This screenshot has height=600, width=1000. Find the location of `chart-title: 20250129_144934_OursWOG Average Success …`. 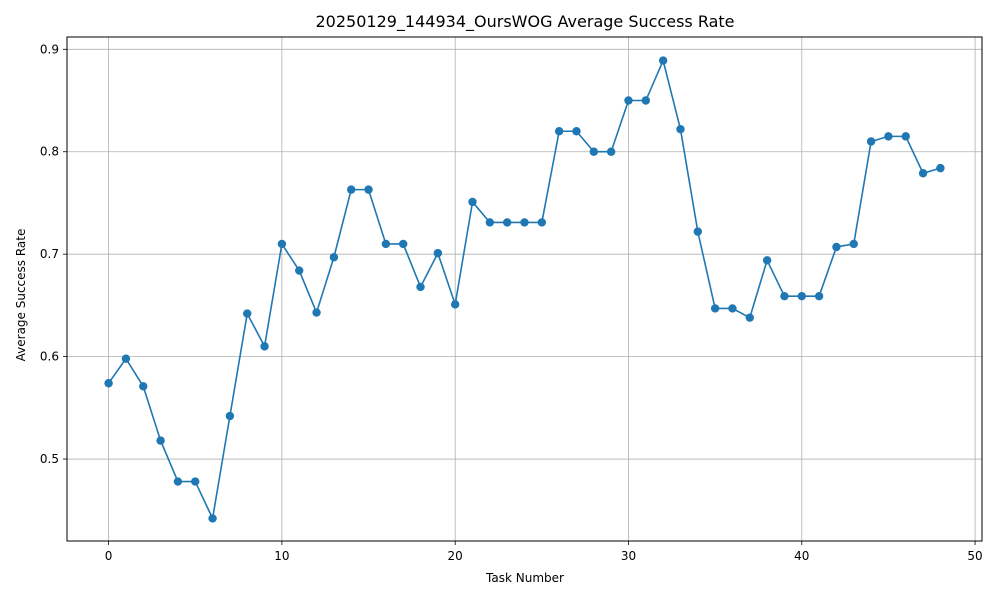

chart-title: 20250129_144934_OursWOG Average Success … is located at coordinates (524, 22).